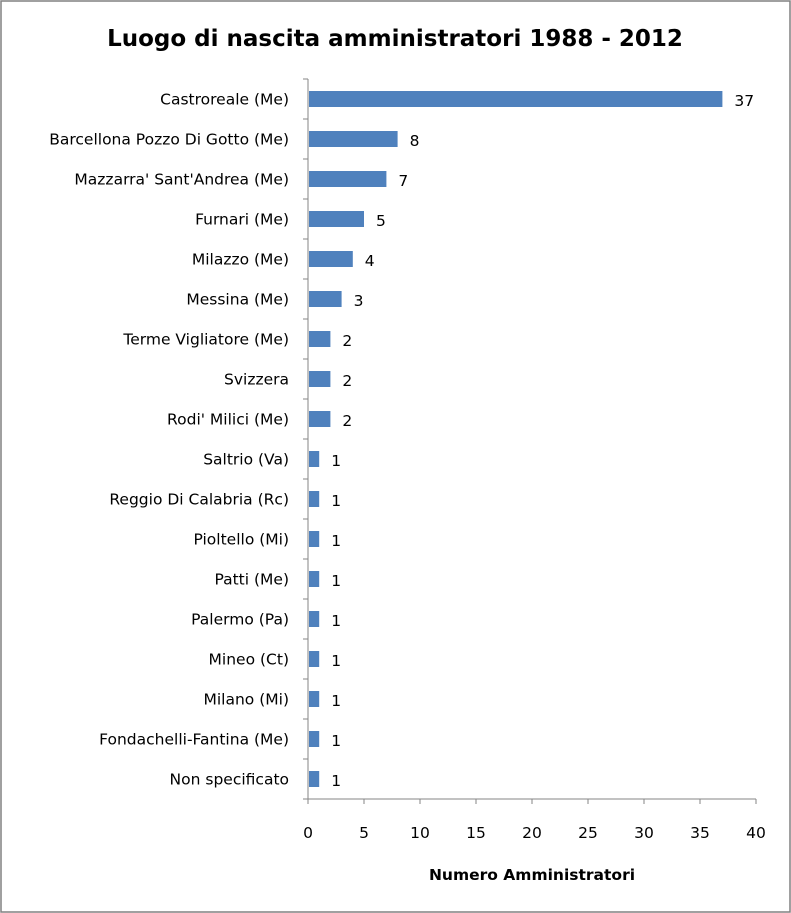  I want to click on category-label: Palermo (Pa), so click(240, 620).